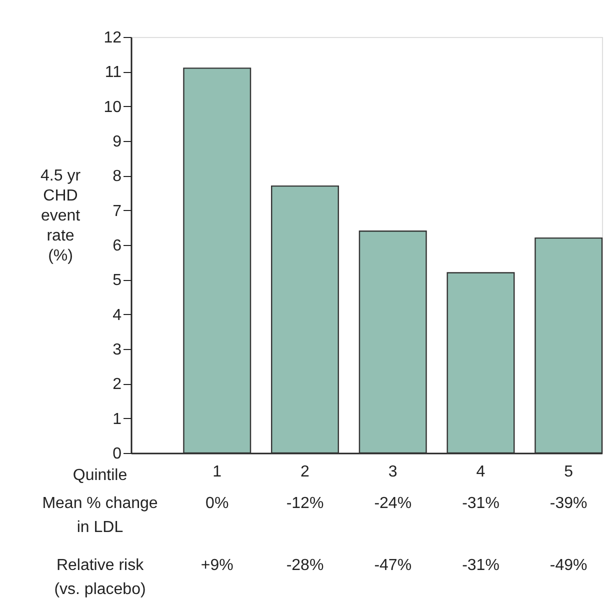  I want to click on x-tick-label: 4, so click(481, 472).